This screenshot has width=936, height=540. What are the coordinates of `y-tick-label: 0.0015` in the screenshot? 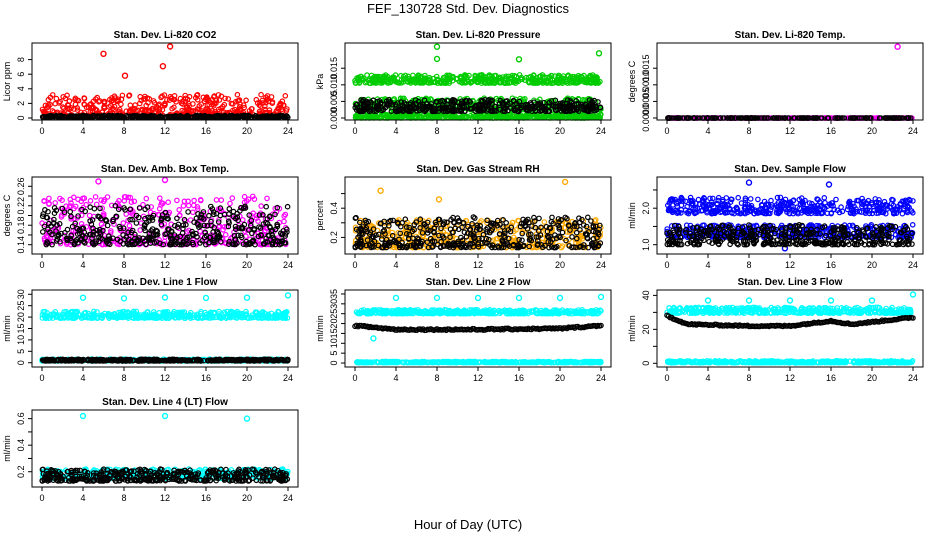 It's located at (646, 68).